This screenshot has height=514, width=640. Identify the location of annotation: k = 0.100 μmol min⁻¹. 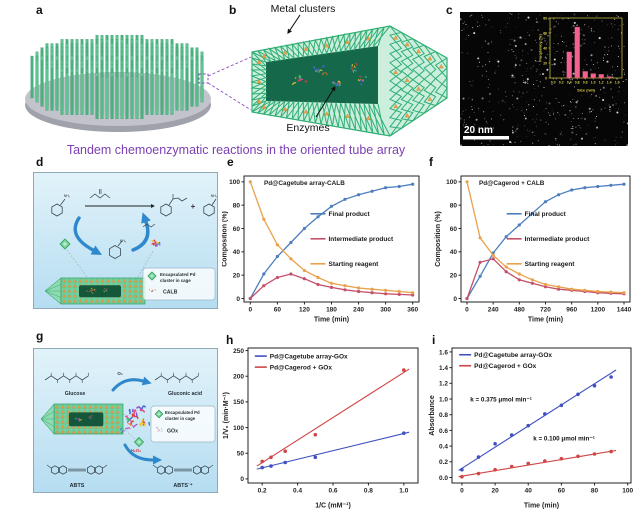
(564, 439).